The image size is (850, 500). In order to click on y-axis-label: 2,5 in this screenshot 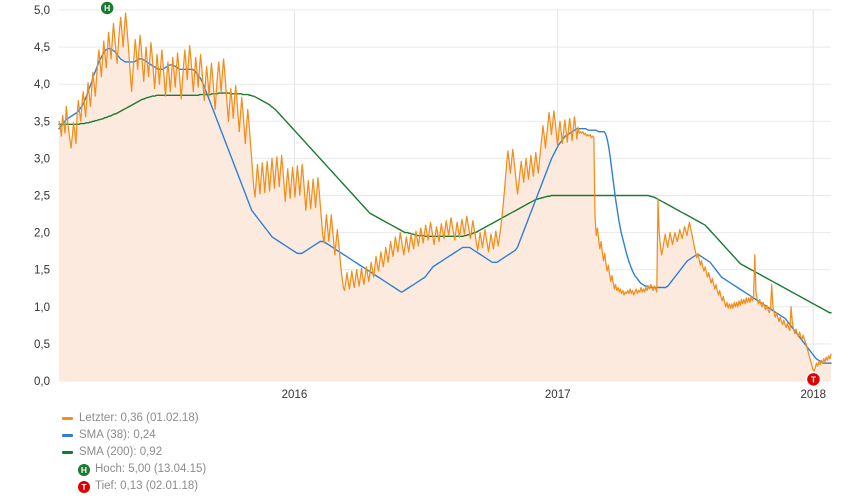, I will do `click(42, 197)`.